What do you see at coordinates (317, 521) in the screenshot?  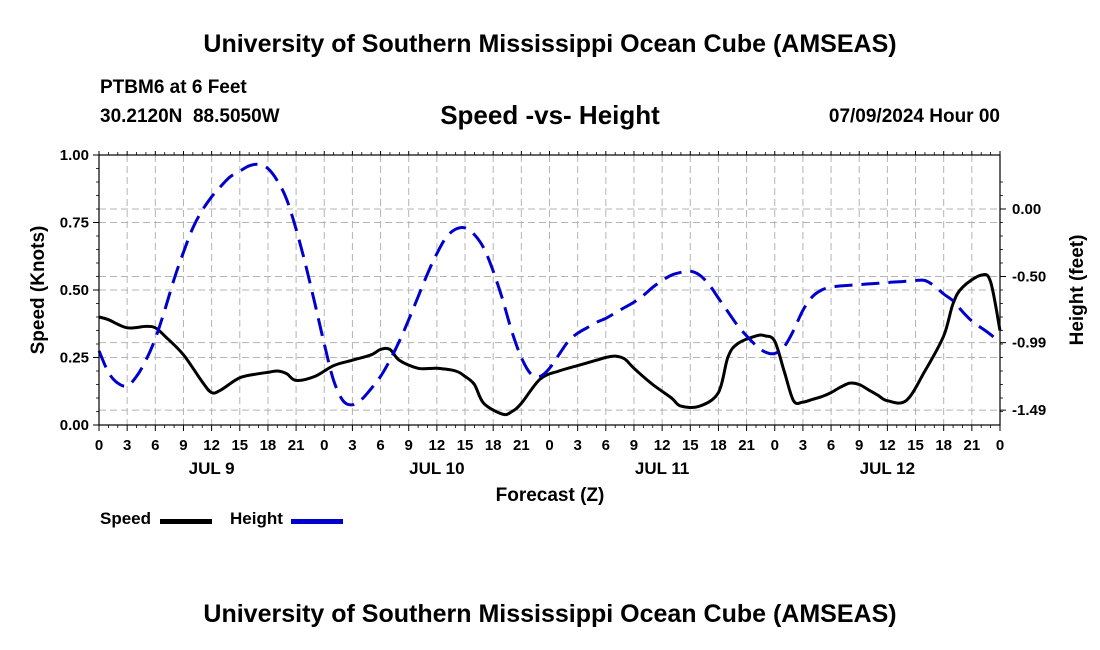 I see `legend-height-swatch` at bounding box center [317, 521].